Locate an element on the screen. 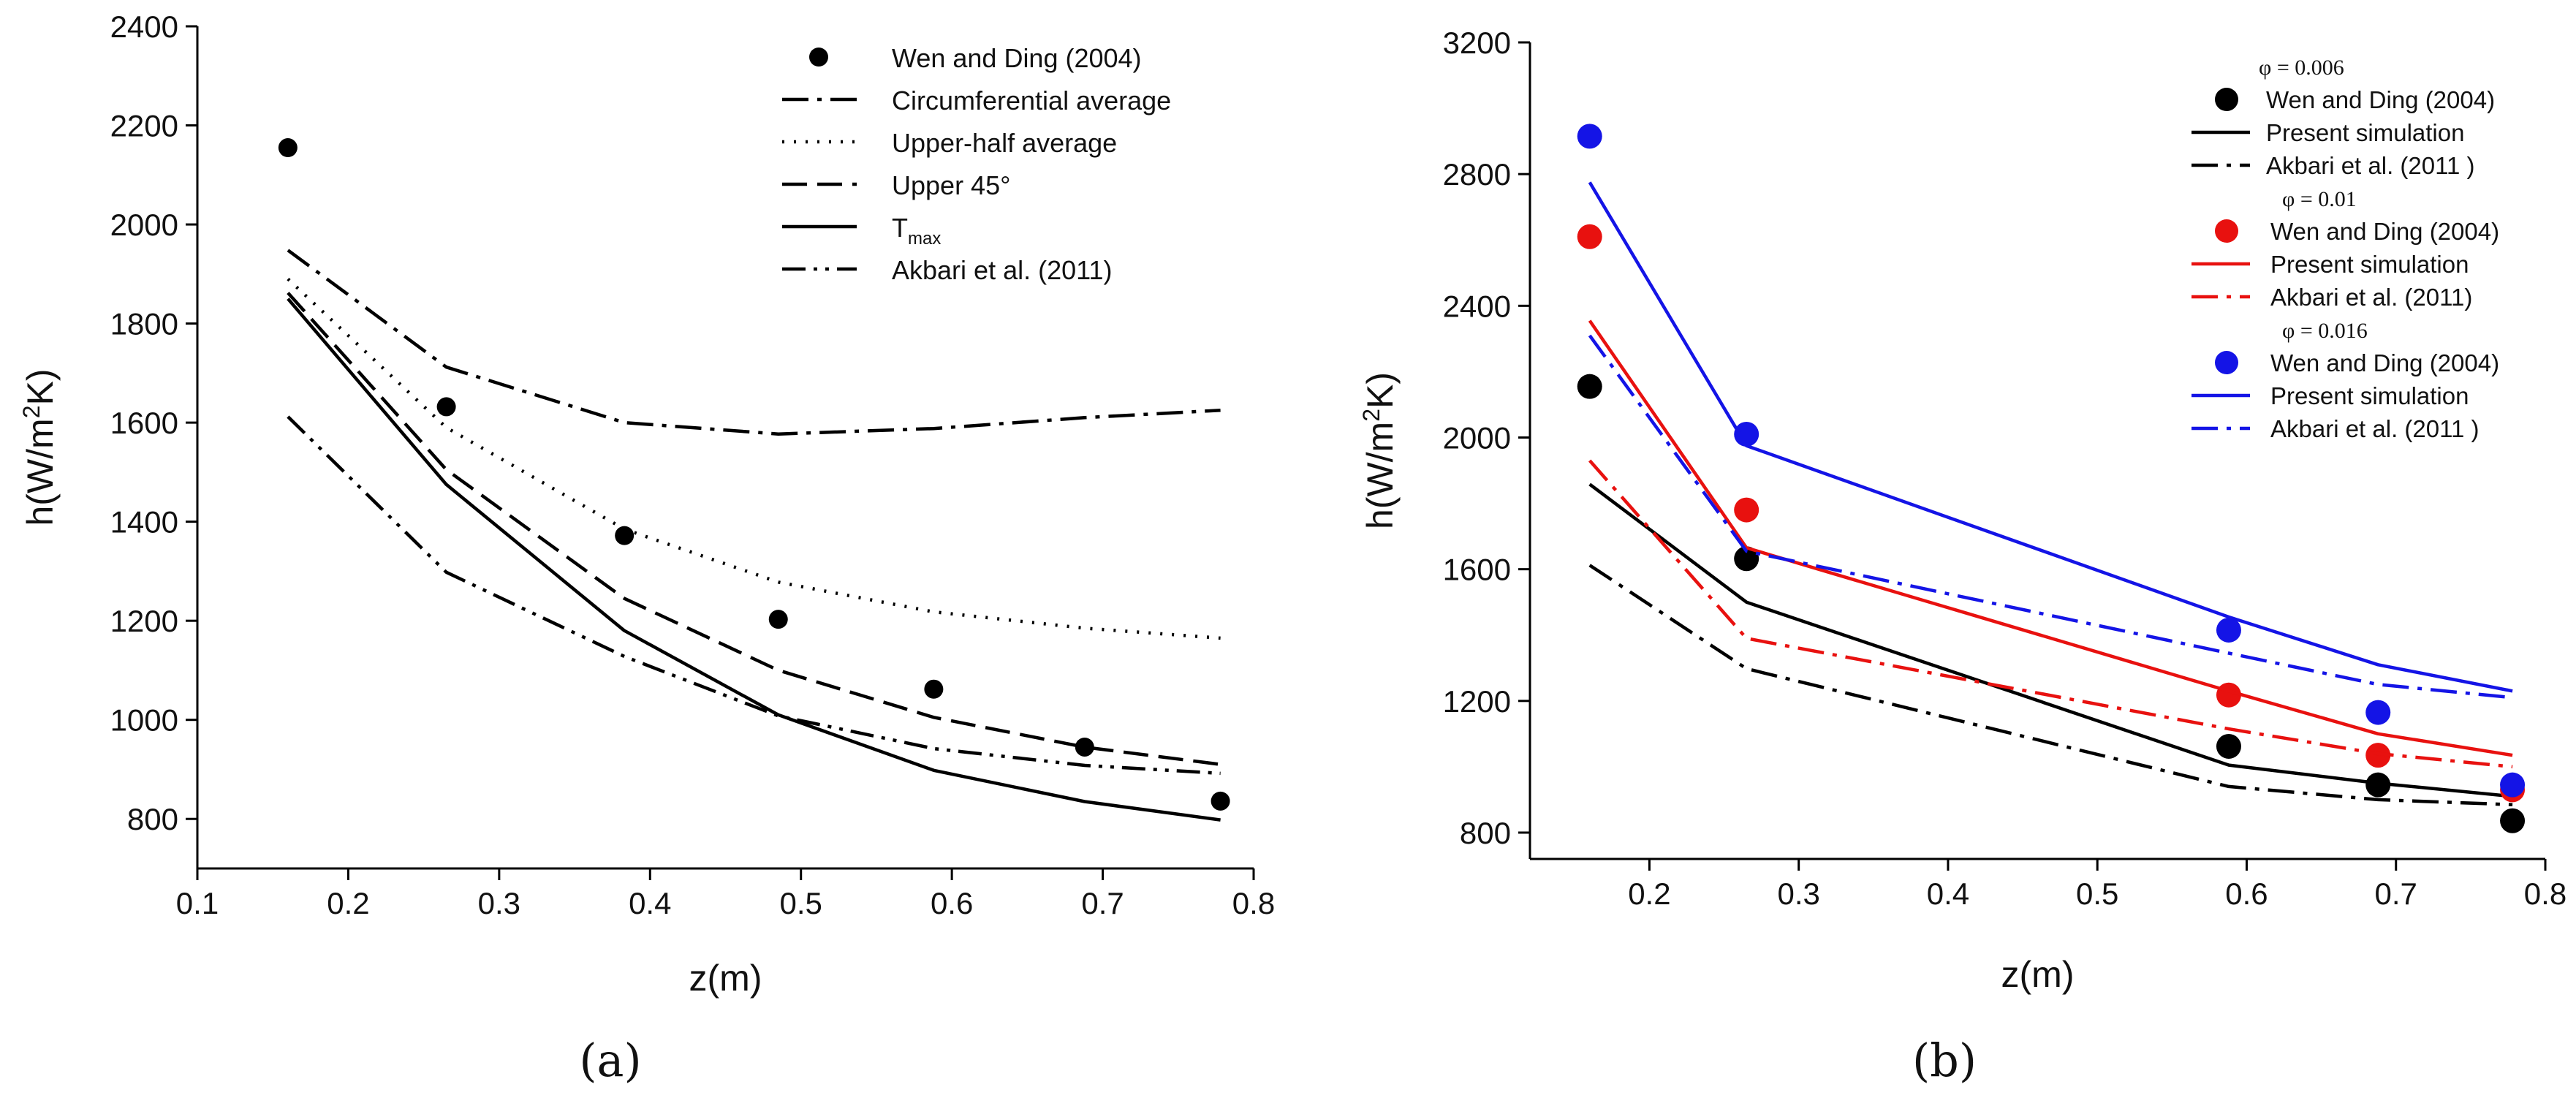 The height and width of the screenshot is (1098, 2576). panel-label: (a) is located at coordinates (610, 1060).